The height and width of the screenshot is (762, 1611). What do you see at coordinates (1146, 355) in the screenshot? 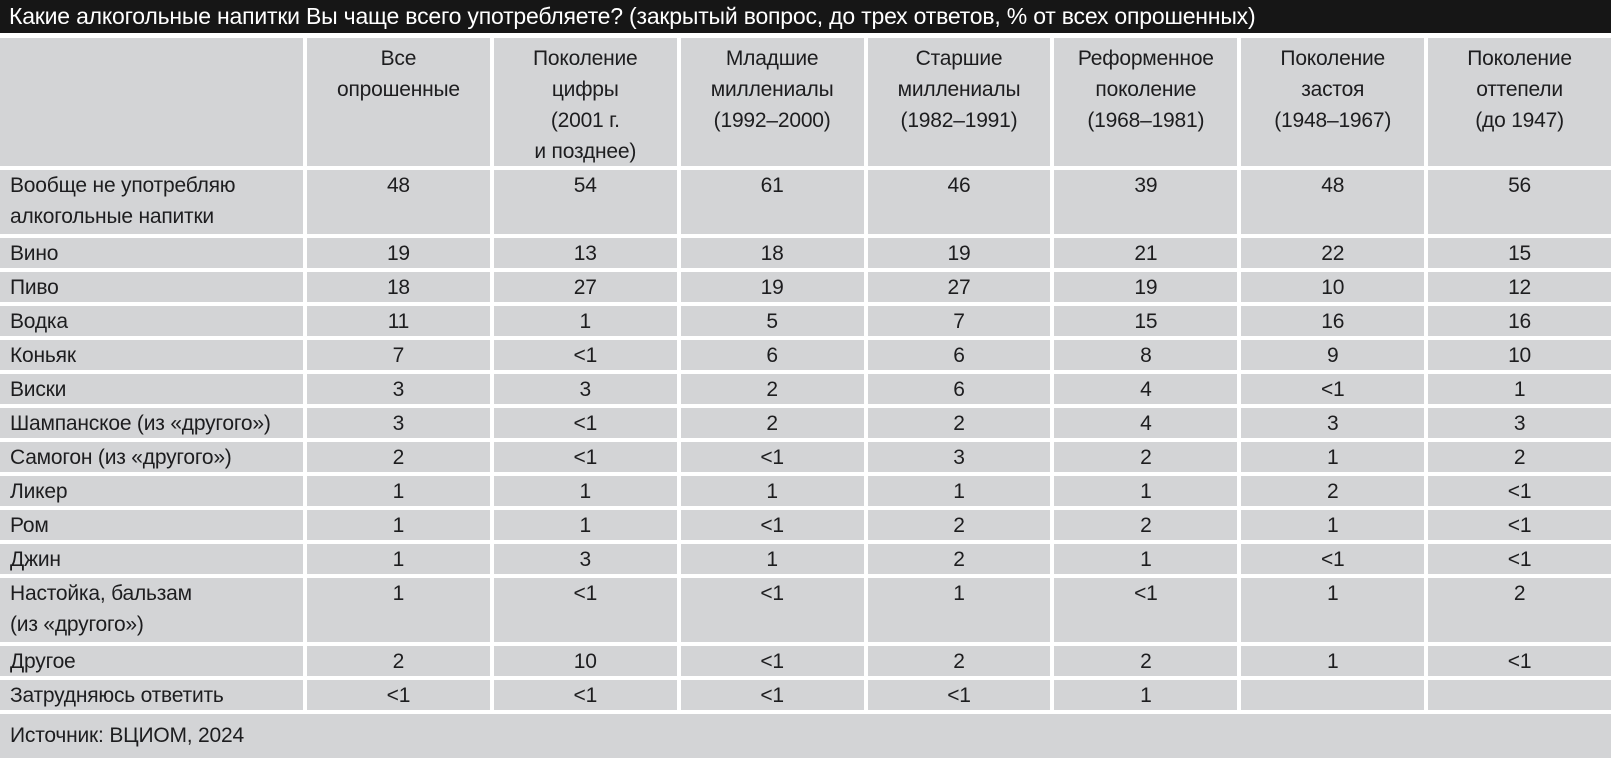
I see `value-cell: 8` at bounding box center [1146, 355].